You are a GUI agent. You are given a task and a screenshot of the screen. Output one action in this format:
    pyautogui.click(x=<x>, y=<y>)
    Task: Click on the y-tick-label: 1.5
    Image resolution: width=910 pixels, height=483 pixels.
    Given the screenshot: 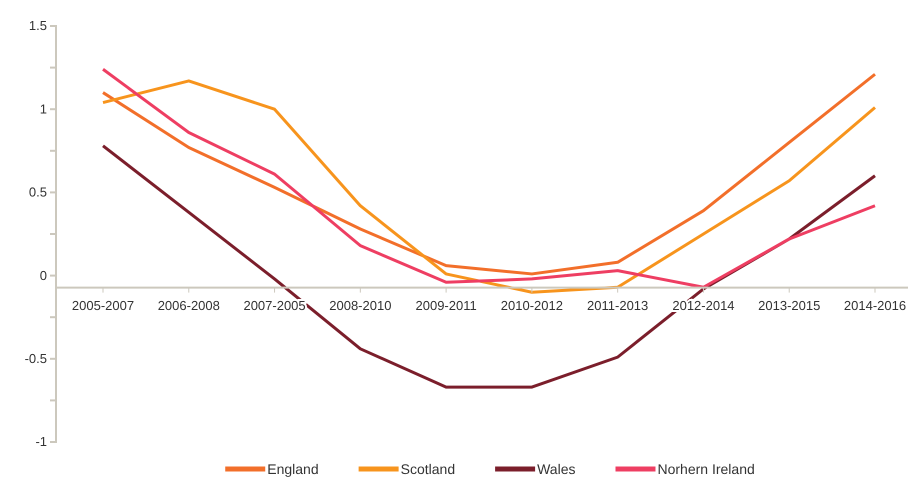 What is the action you would take?
    pyautogui.click(x=37, y=26)
    